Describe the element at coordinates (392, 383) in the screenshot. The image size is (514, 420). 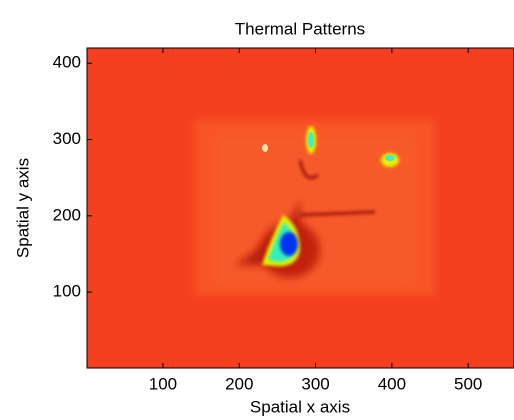
I see `x-tick-label: 400` at that location.